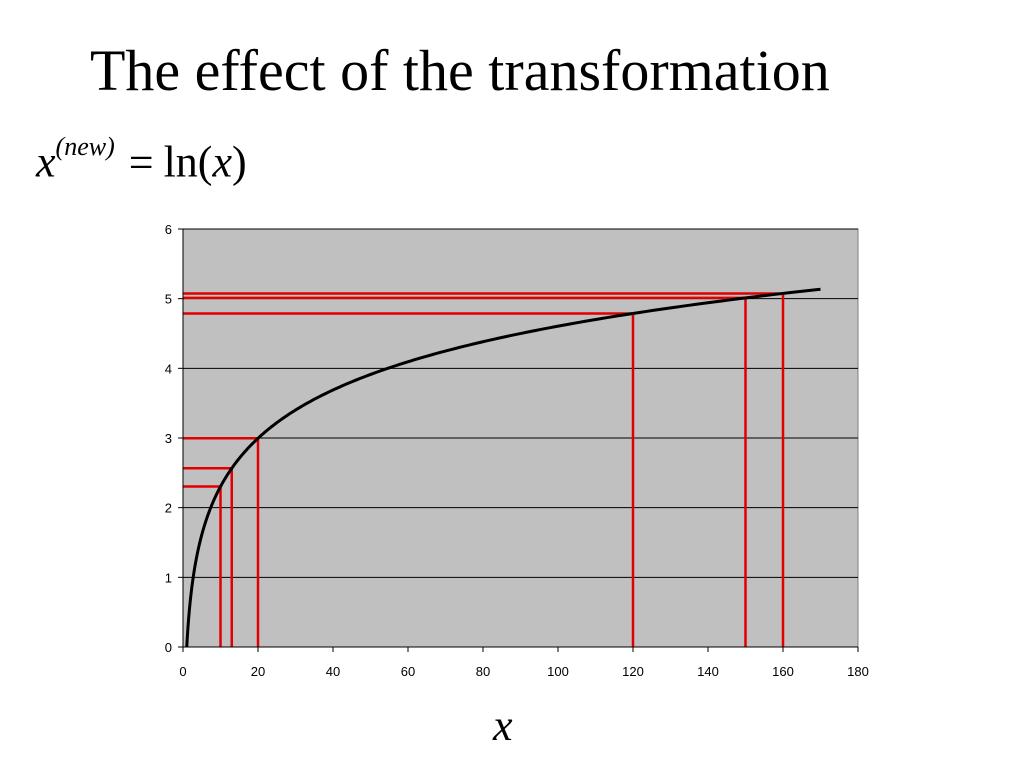  What do you see at coordinates (708, 671) in the screenshot?
I see `x-tick-label-140: 140` at bounding box center [708, 671].